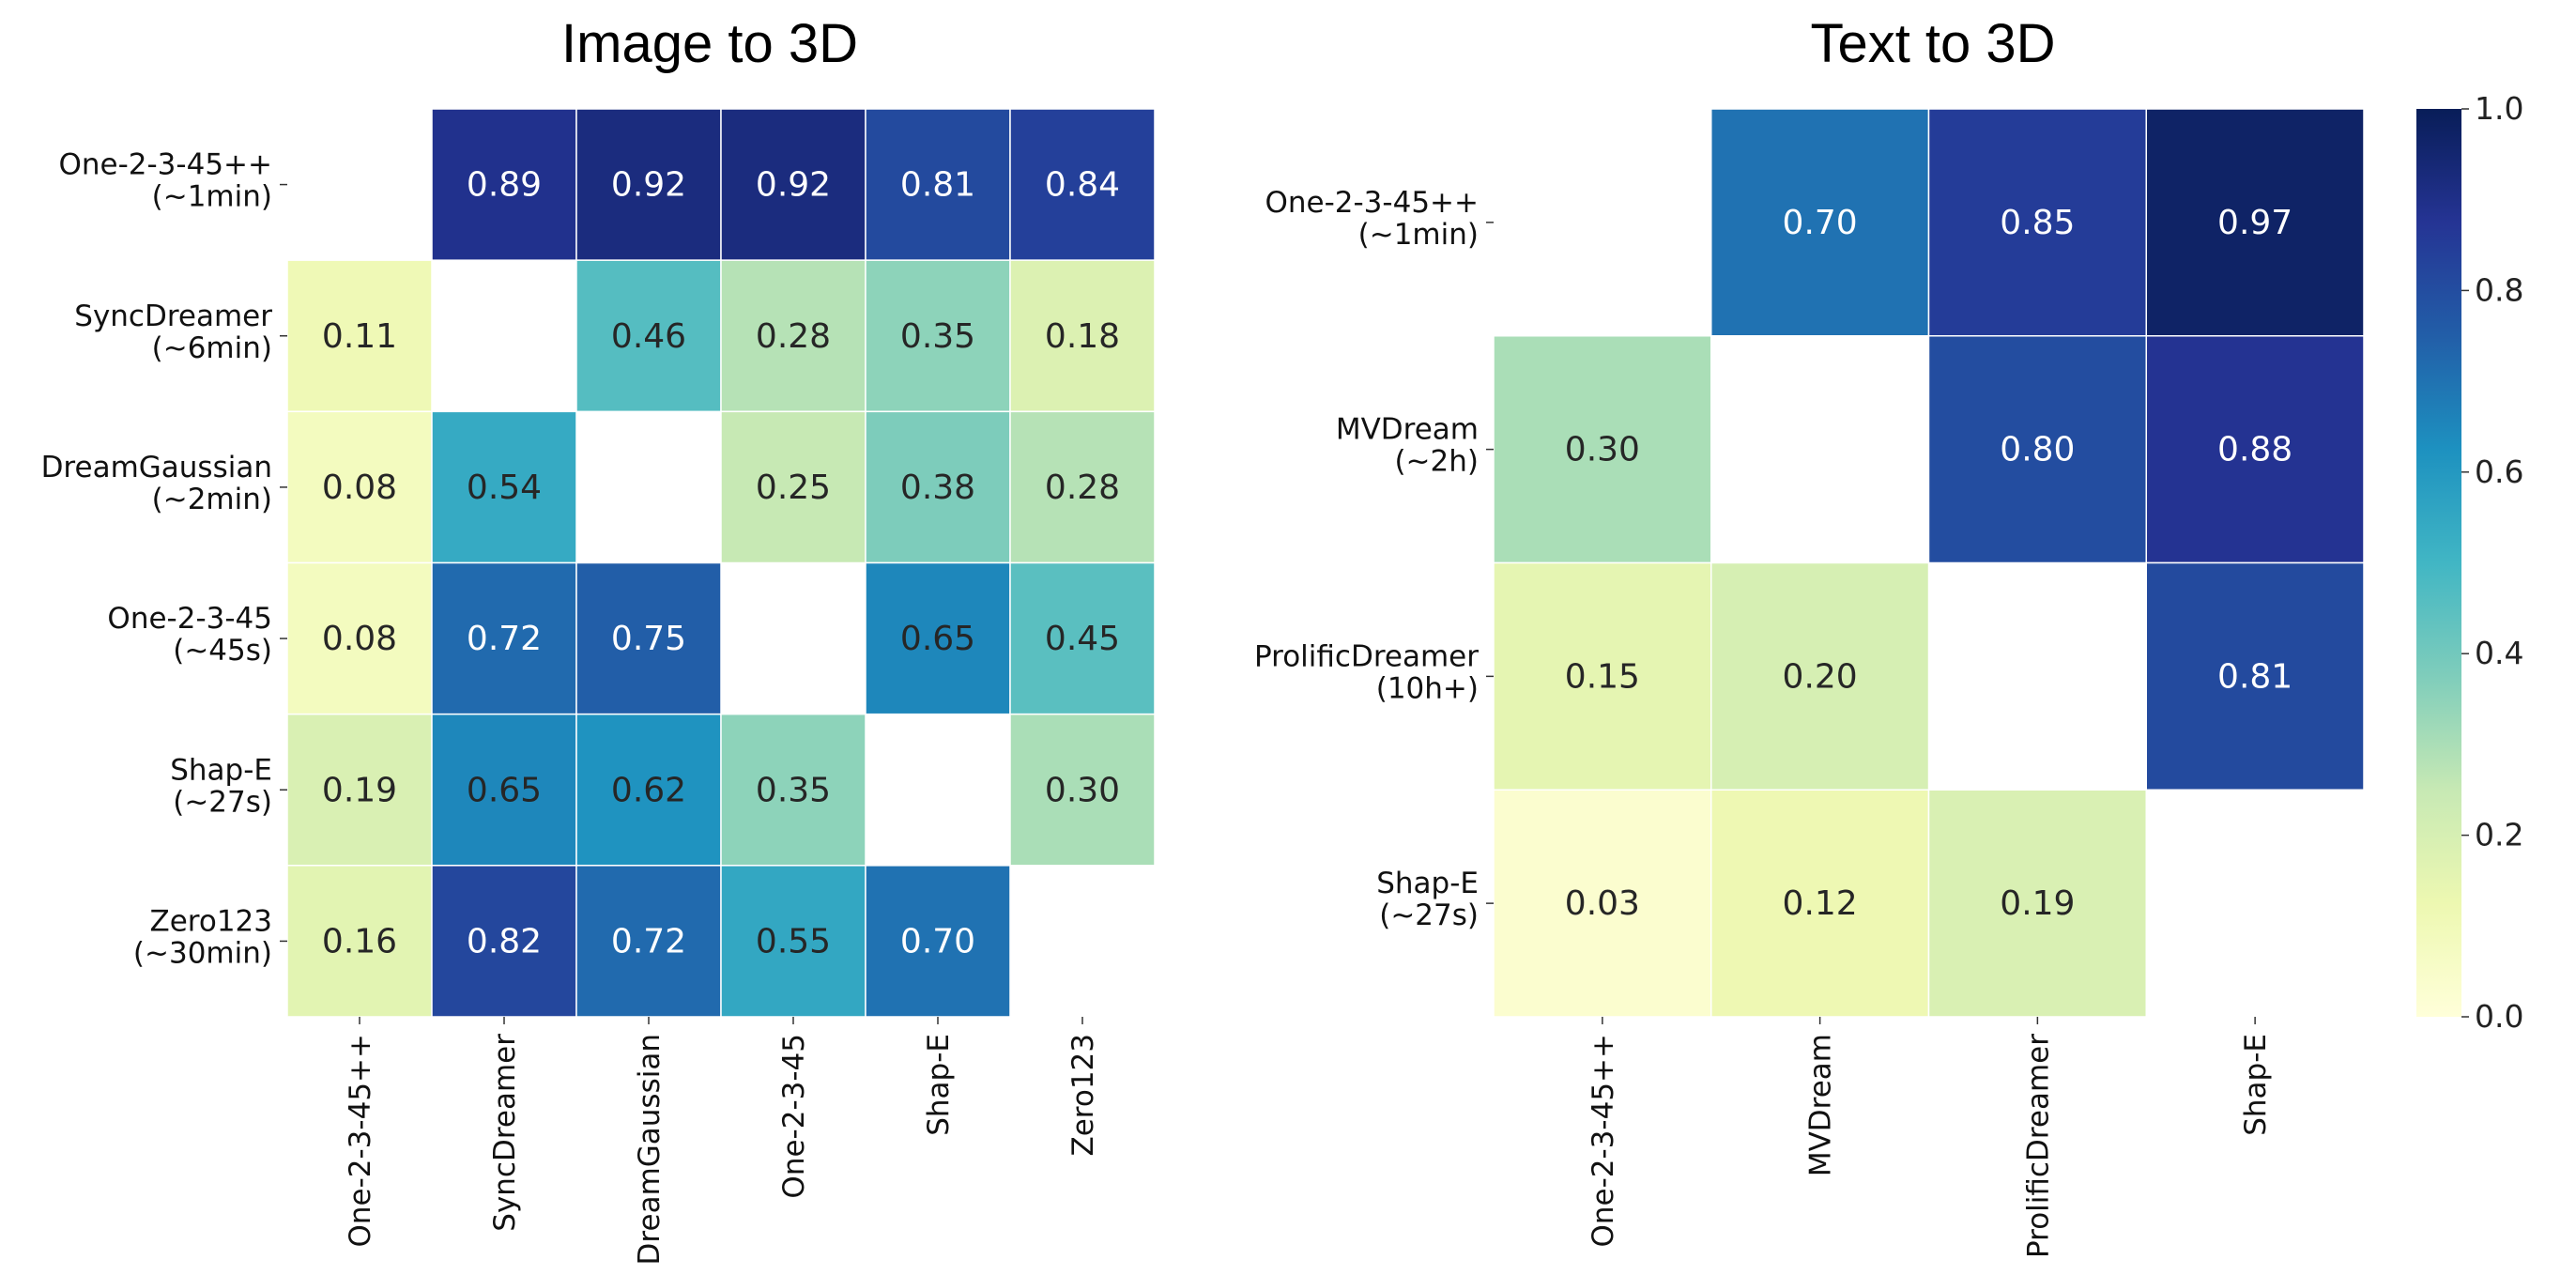 The image size is (2576, 1275). Describe the element at coordinates (650, 1150) in the screenshot. I see `image-to-3d-col-label: DreamGaussian` at that location.